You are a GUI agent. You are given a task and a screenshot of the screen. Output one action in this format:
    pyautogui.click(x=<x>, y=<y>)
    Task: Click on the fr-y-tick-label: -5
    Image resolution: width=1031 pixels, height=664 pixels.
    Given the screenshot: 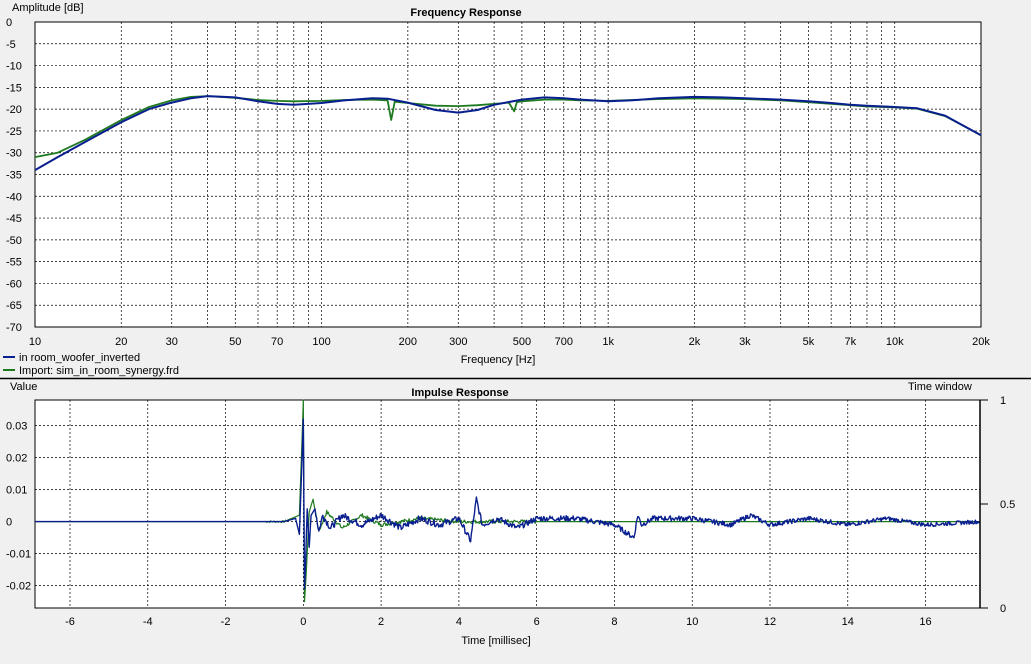 What is the action you would take?
    pyautogui.click(x=11, y=45)
    